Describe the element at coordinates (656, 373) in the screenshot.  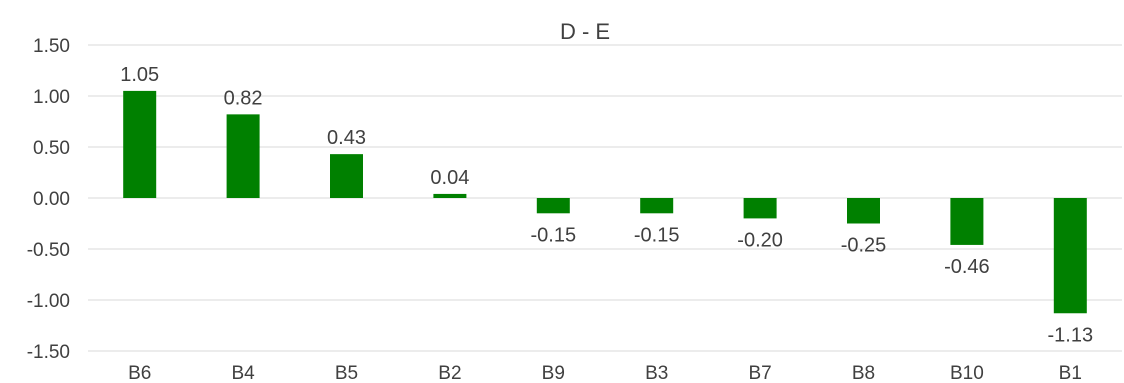
I see `category-label-b3: B3` at that location.